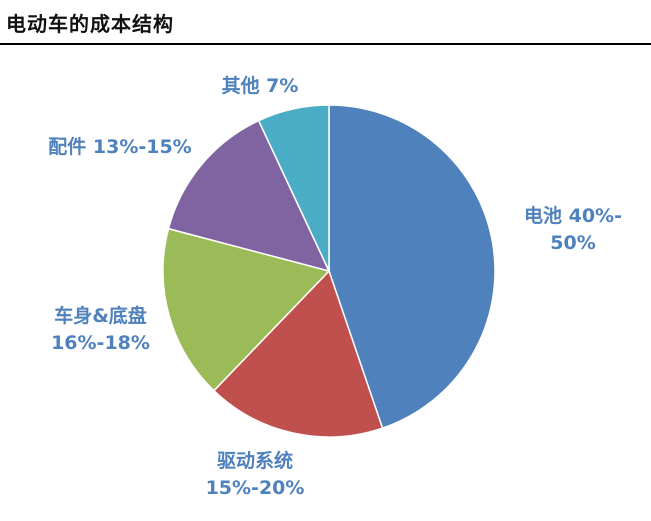  Describe the element at coordinates (573, 230) in the screenshot. I see `label-battery: 电池 40%- 50%` at that location.